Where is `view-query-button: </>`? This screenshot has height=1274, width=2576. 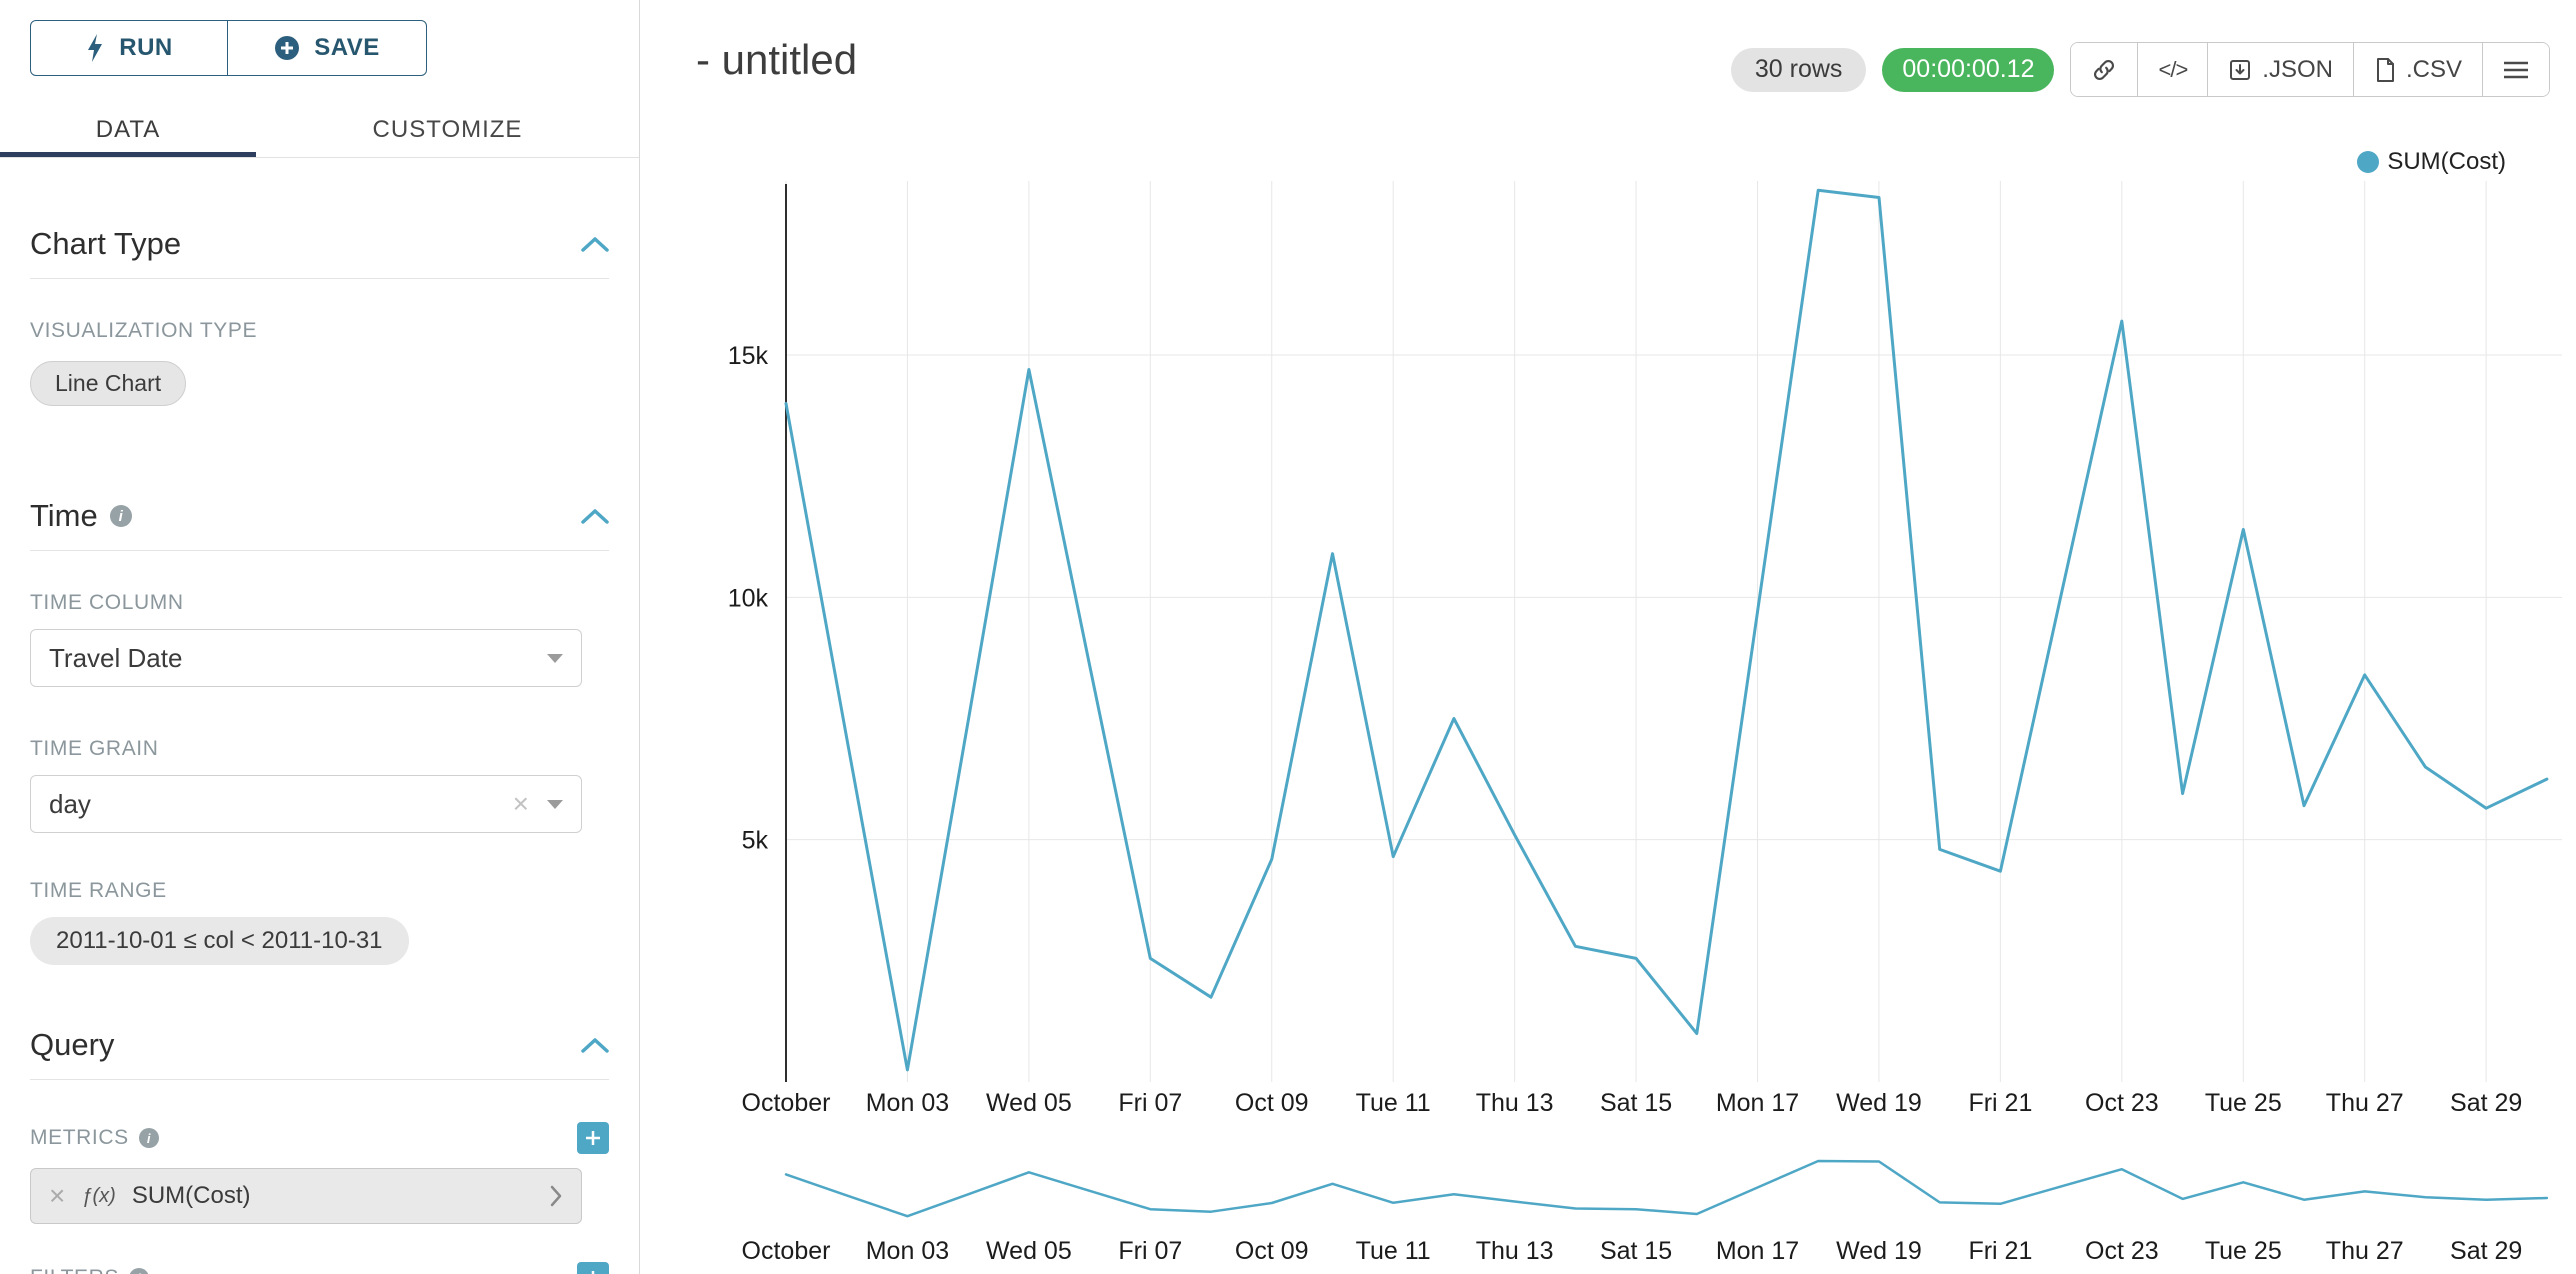
view-query-button: </> is located at coordinates (2172, 69).